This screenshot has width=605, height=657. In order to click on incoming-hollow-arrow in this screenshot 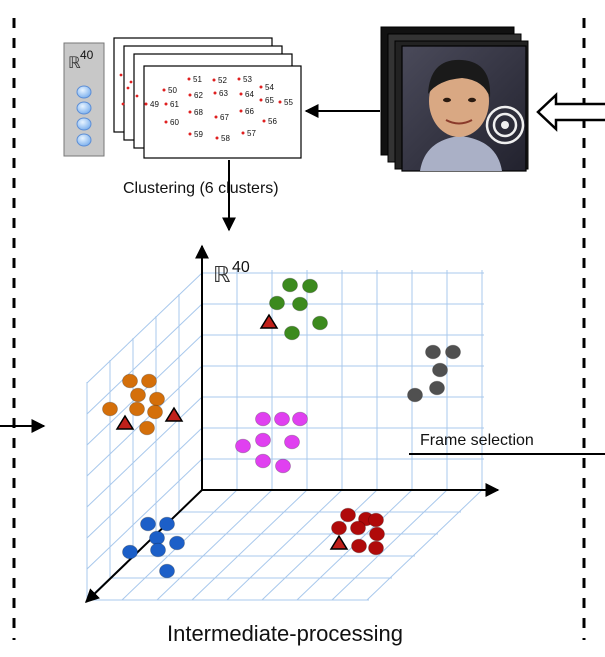, I will do `click(570, 112)`.